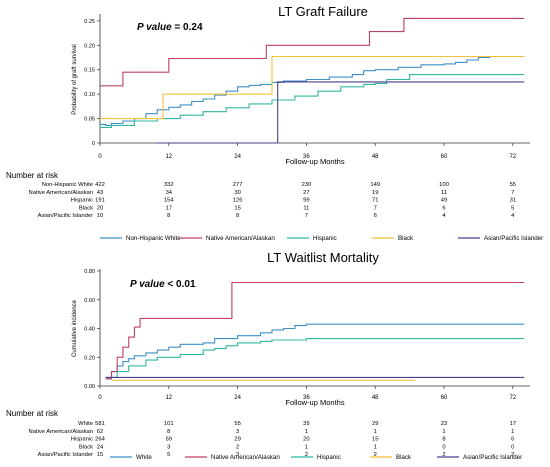 The width and height of the screenshot is (550, 467). What do you see at coordinates (512, 398) in the screenshot?
I see `chart2-x-tick-label: 72` at bounding box center [512, 398].